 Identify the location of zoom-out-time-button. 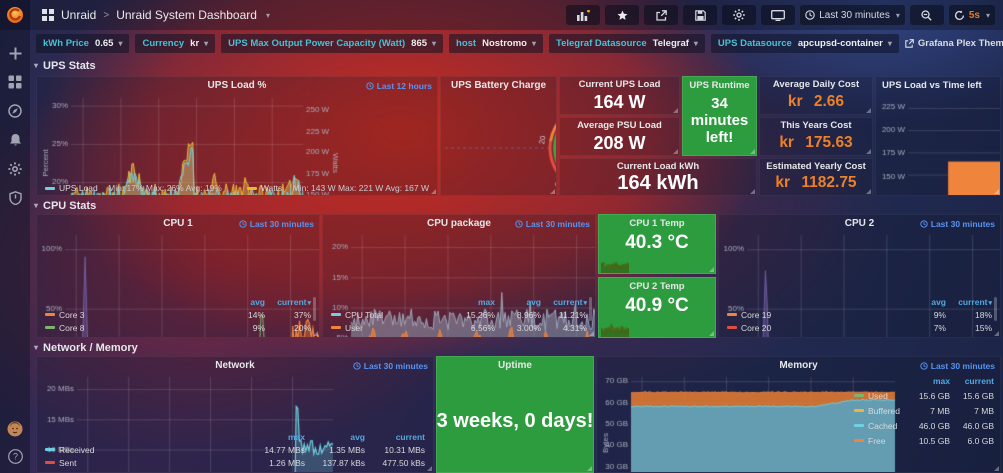
(926, 15).